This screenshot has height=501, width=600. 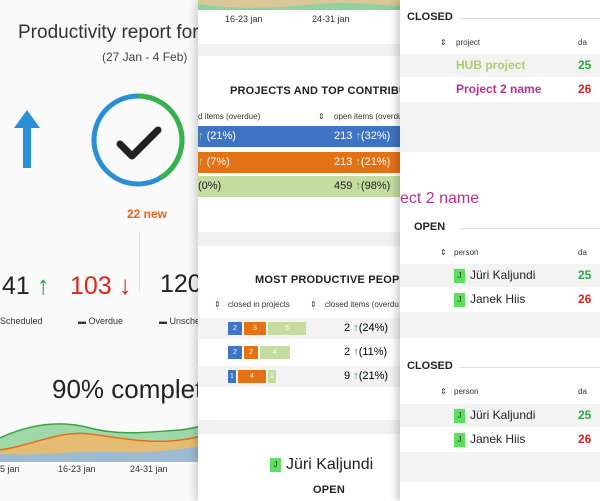 What do you see at coordinates (500, 89) in the screenshot?
I see `project-row: Project 2 name 26` at bounding box center [500, 89].